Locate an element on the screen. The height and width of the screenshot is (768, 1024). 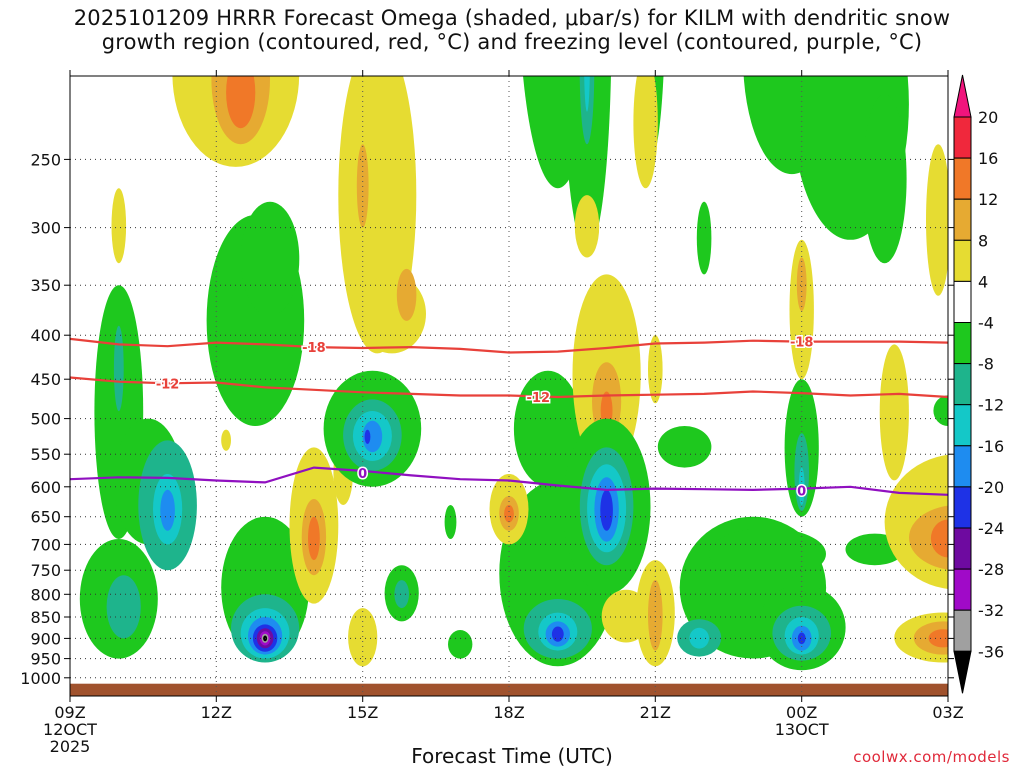
y-tick-label-550: 550 is located at coordinates (45, 454).